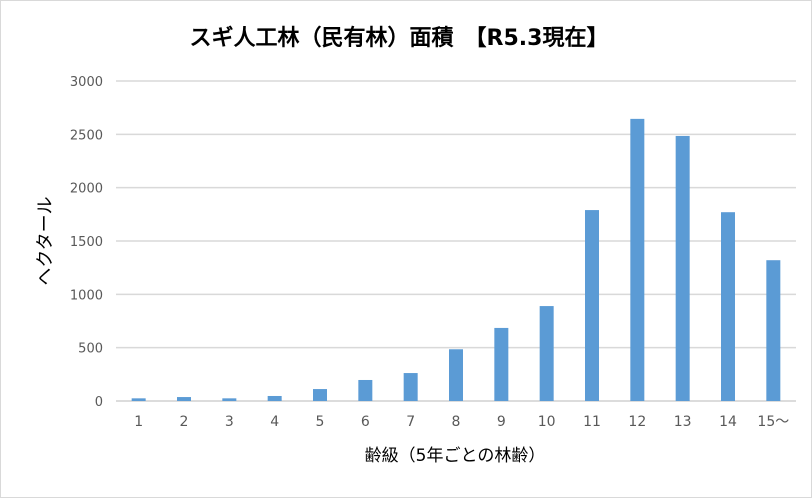  What do you see at coordinates (410, 422) in the screenshot?
I see `x-tick-label: 7` at bounding box center [410, 422].